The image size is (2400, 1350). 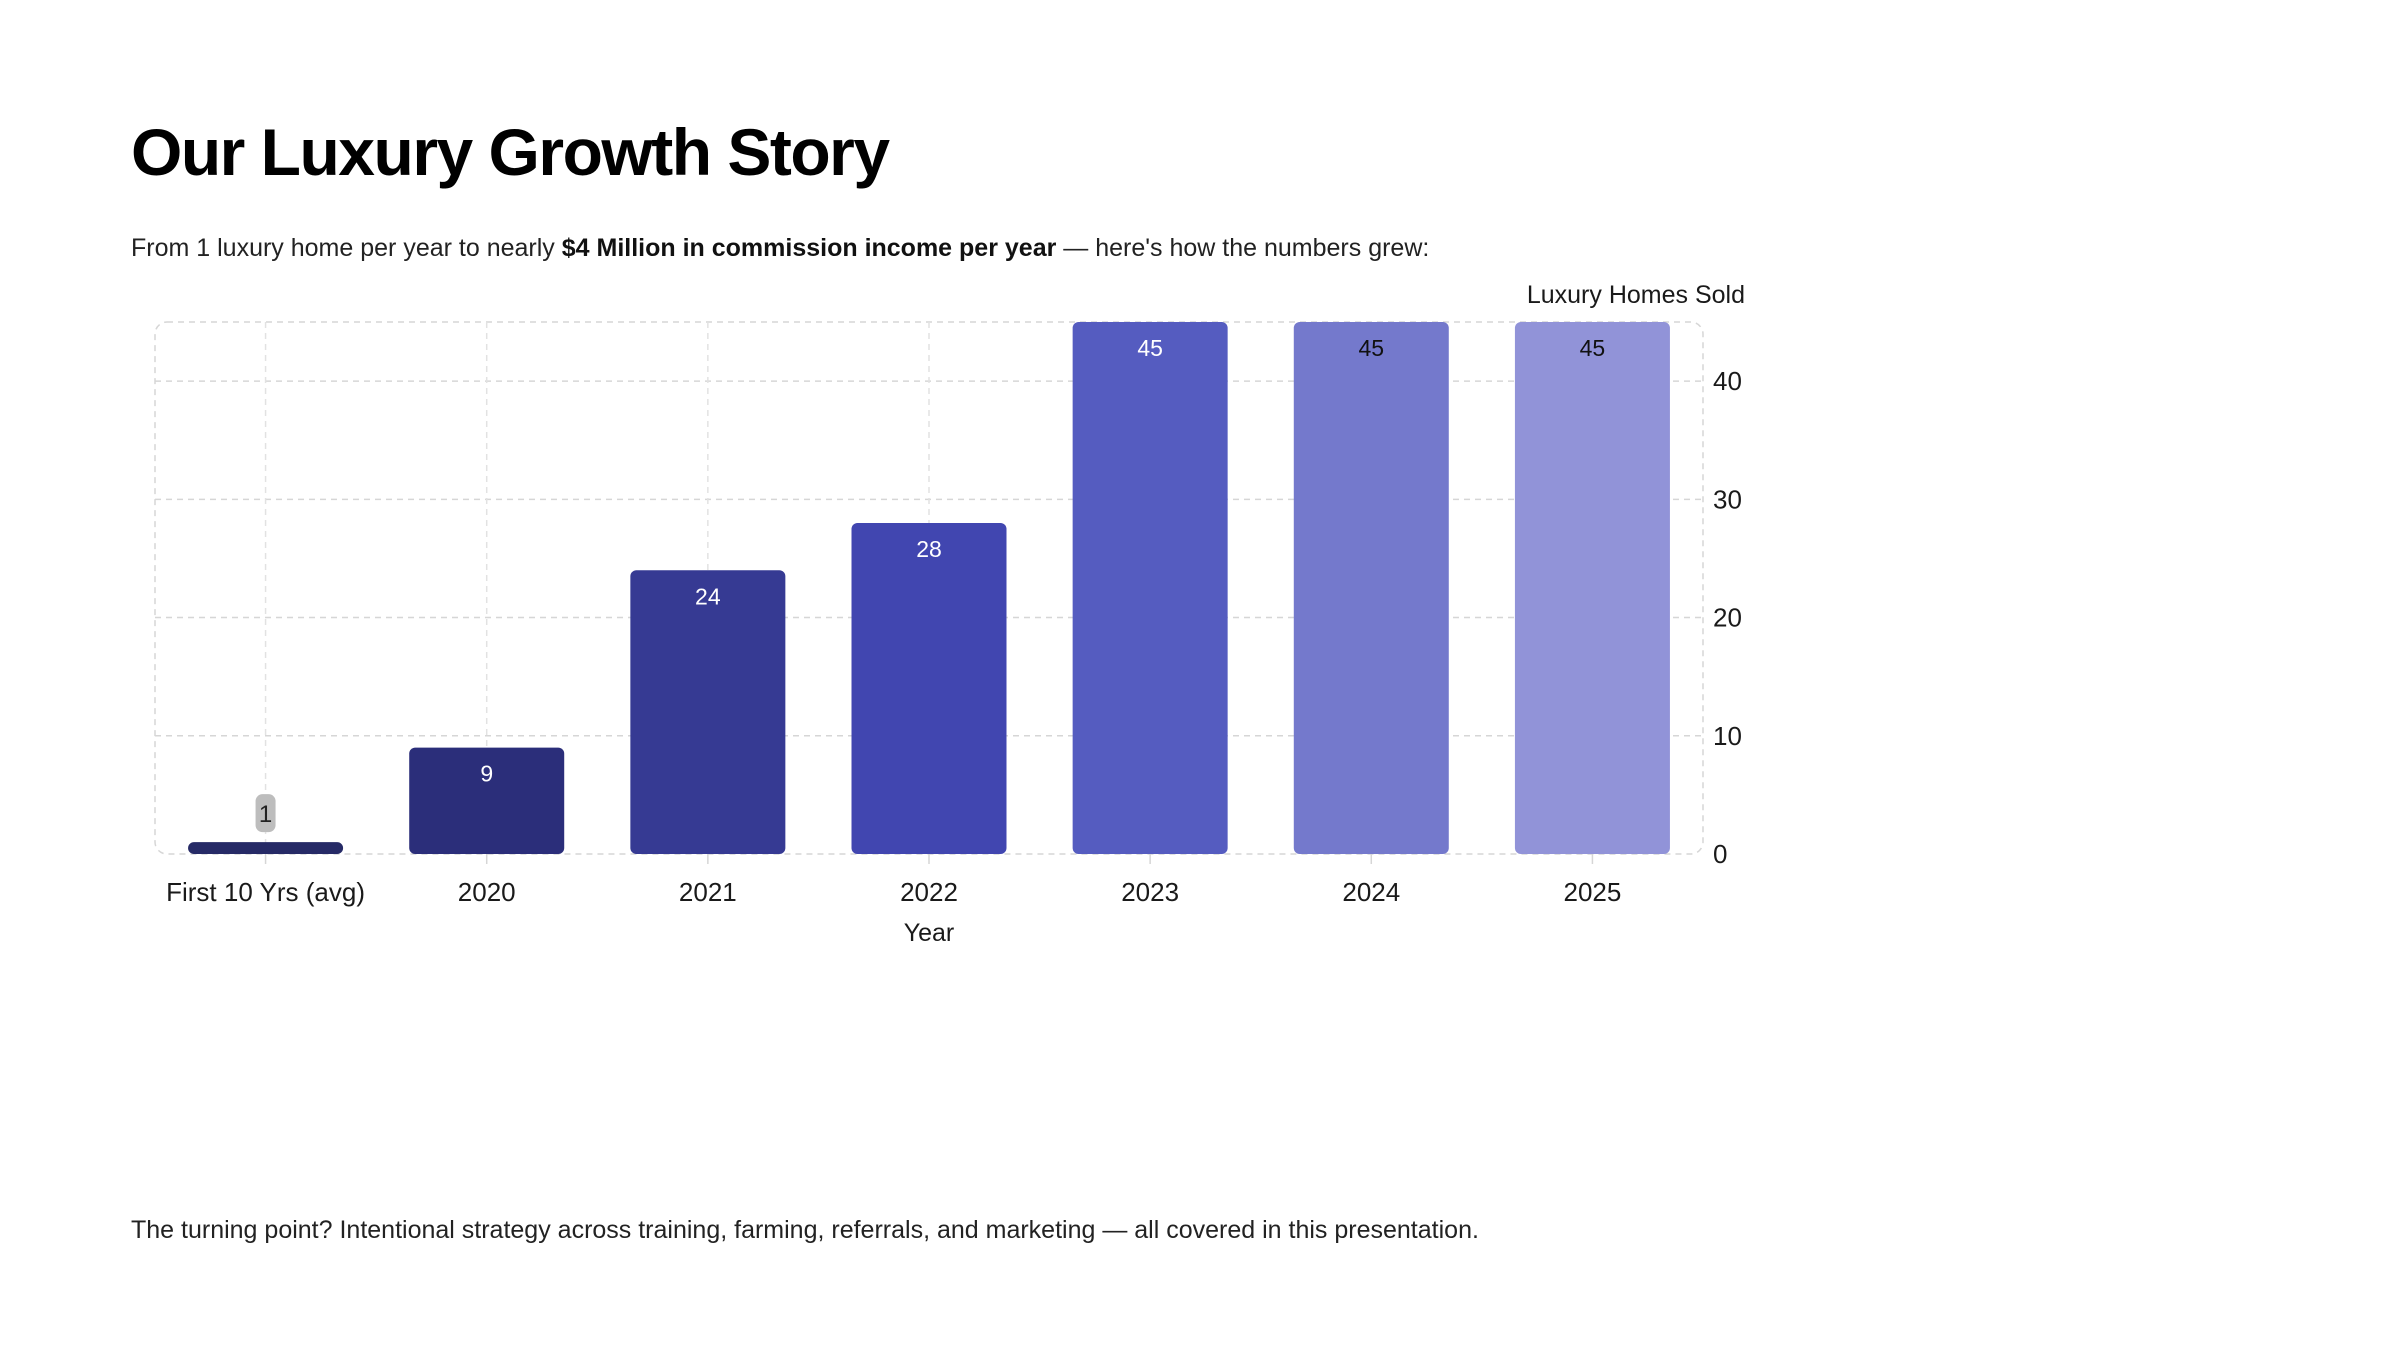 I want to click on subtitle-text-before: From 1 luxury home per year to nearly, so click(x=346, y=248).